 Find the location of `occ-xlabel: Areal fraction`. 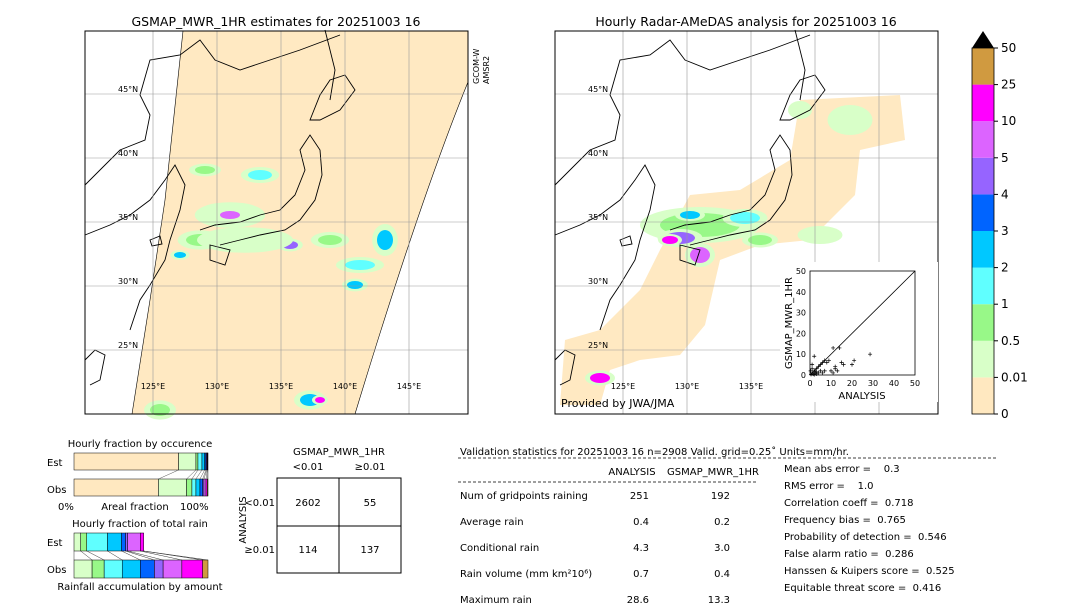

occ-xlabel: Areal fraction is located at coordinates (134, 507).